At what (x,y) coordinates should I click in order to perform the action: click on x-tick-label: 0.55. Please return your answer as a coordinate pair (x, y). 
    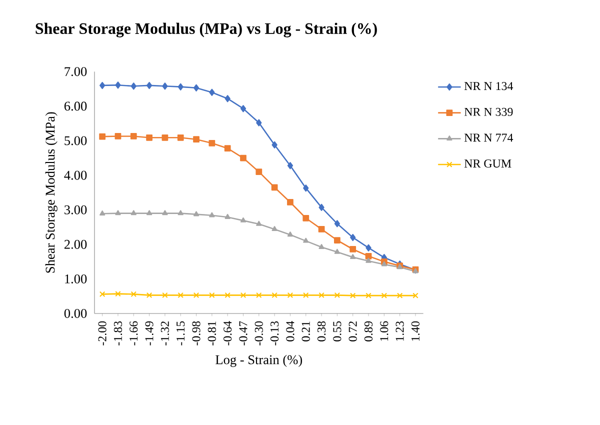
    Looking at the image, I should click on (337, 331).